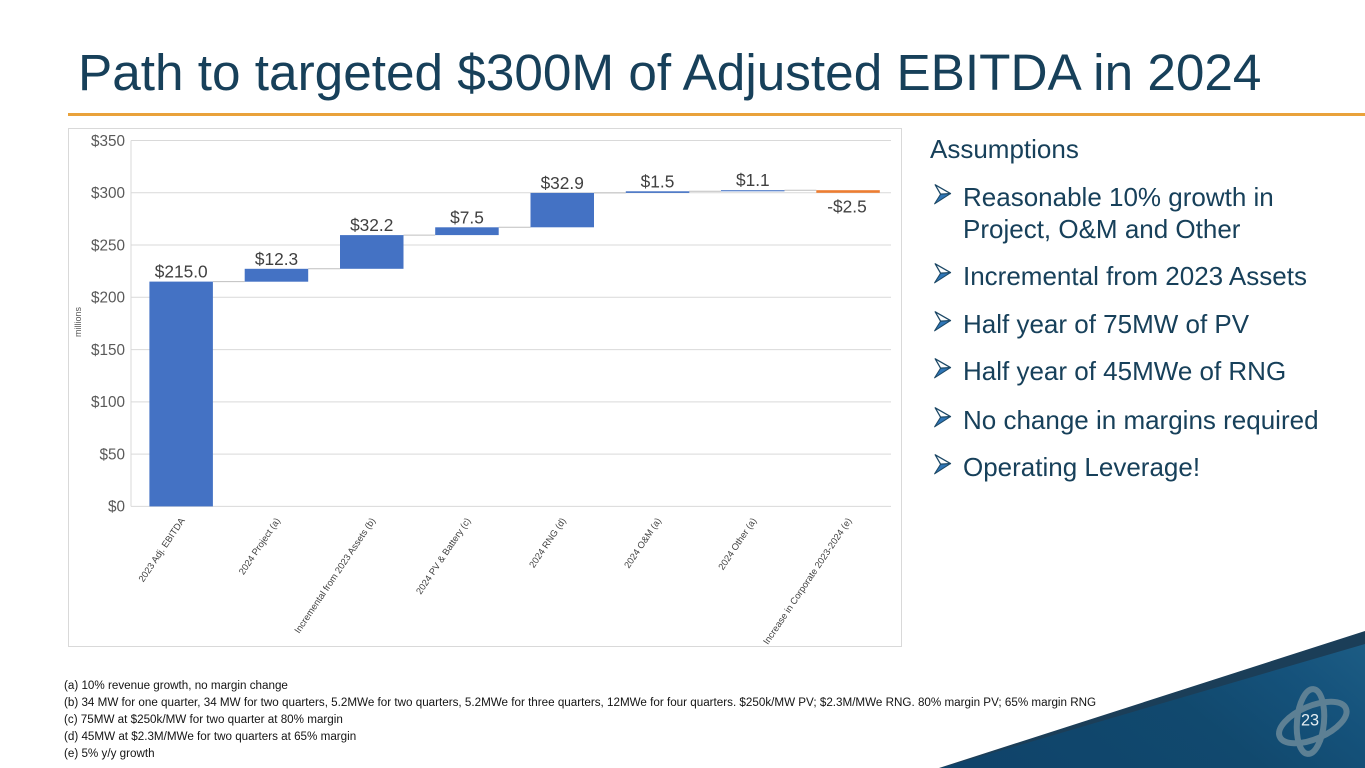 The height and width of the screenshot is (768, 1365). What do you see at coordinates (1310, 721) in the screenshot?
I see `svg-text: 23` at bounding box center [1310, 721].